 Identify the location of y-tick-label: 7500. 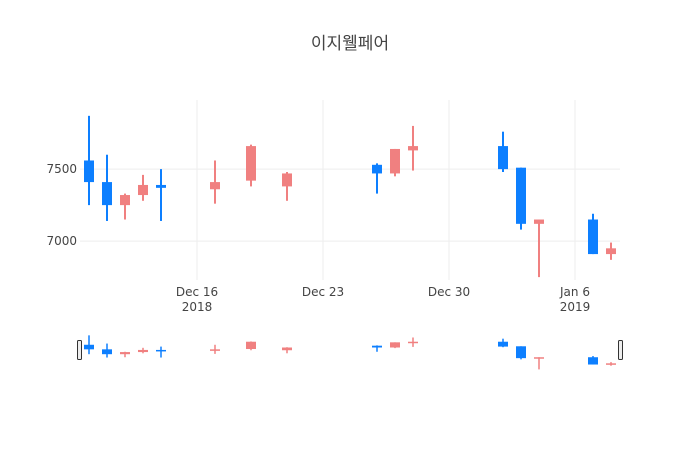
(61, 169).